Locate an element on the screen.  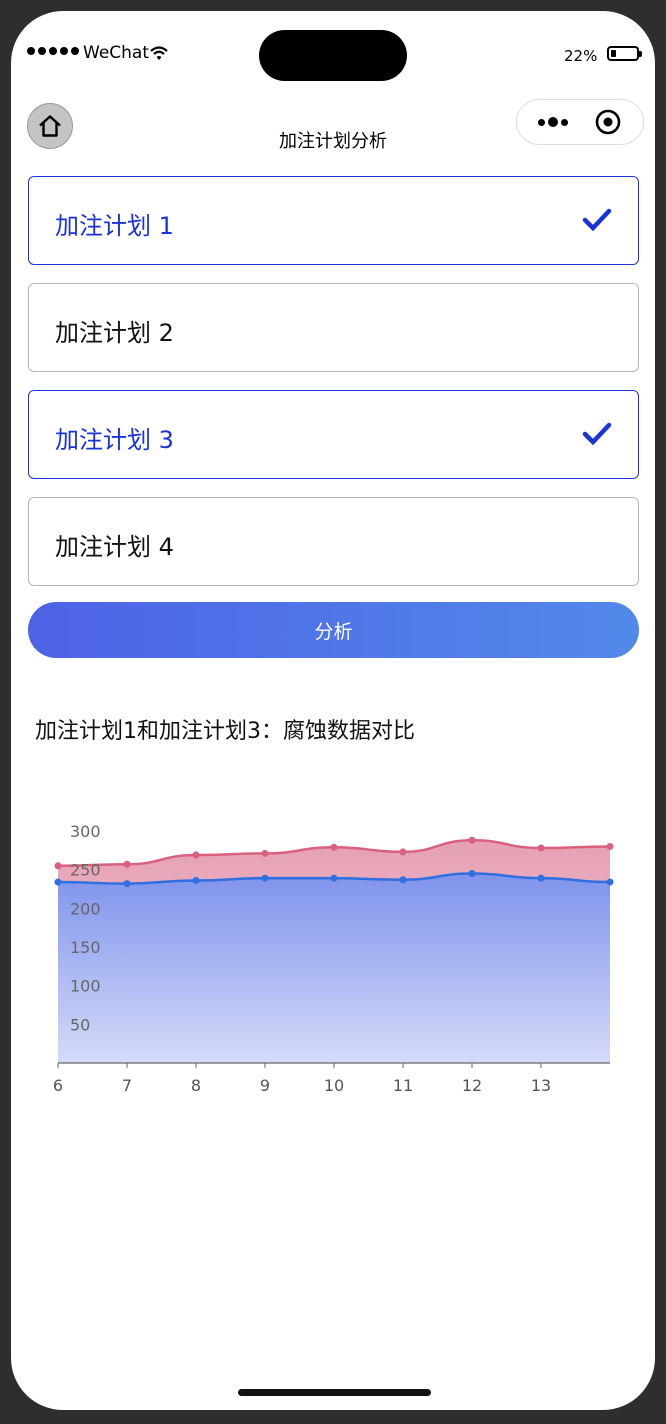
plan-item-1: 加注计划 1 is located at coordinates (333, 220).